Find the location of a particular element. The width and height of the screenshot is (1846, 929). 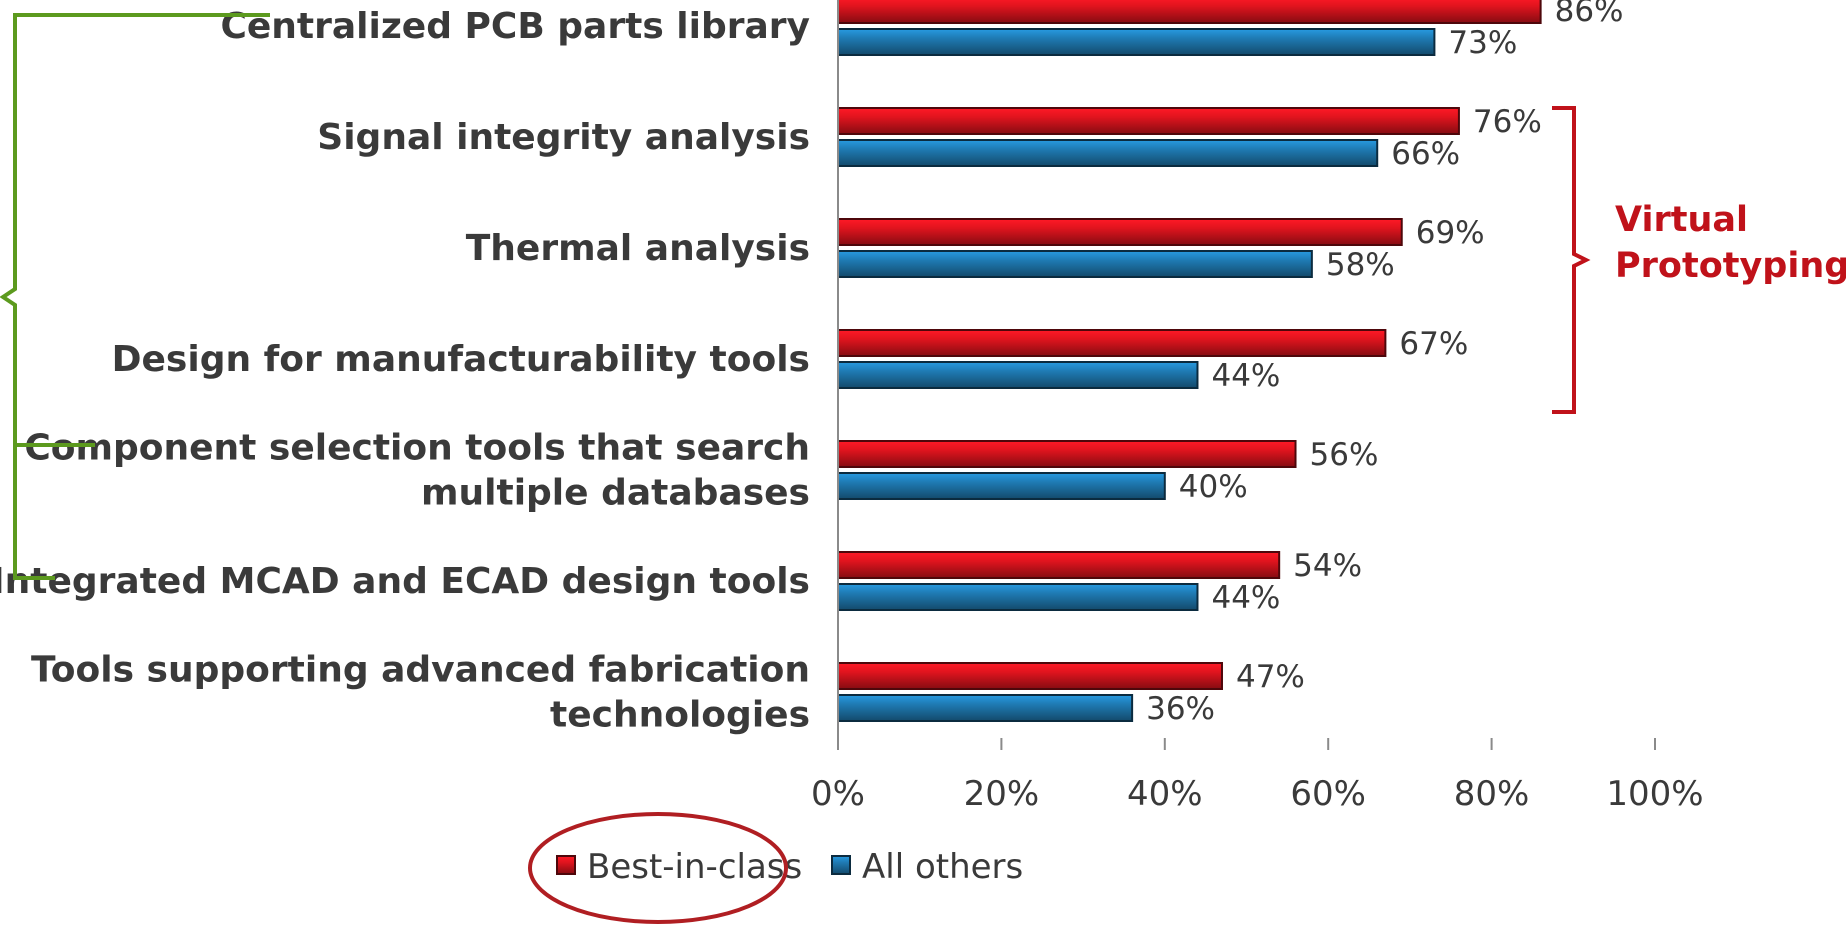

x-tick-label: 60% is located at coordinates (1328, 794).